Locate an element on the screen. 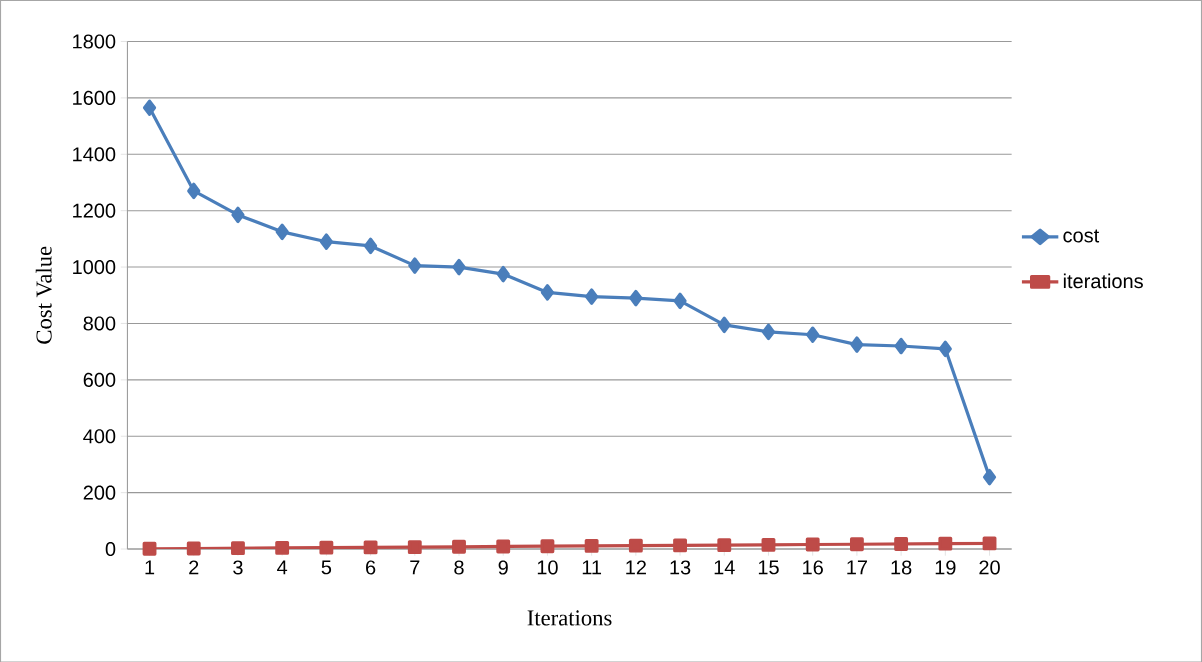  y-axis-title: Cost Value is located at coordinates (43, 295).